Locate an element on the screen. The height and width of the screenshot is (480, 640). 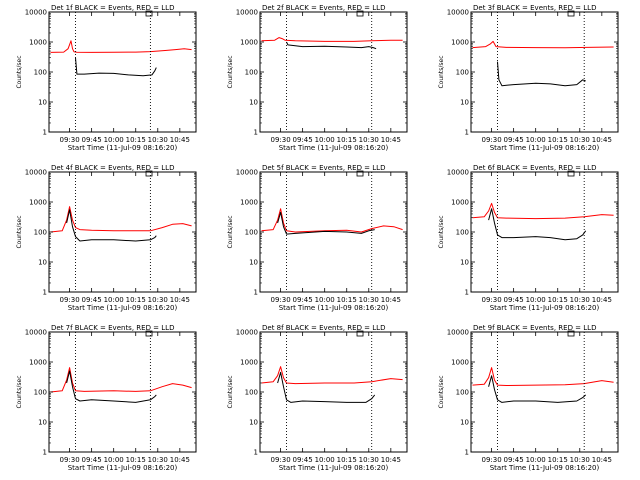
panel-title: Det 6f BLACK = Events, RED = LLD is located at coordinates (534, 168).